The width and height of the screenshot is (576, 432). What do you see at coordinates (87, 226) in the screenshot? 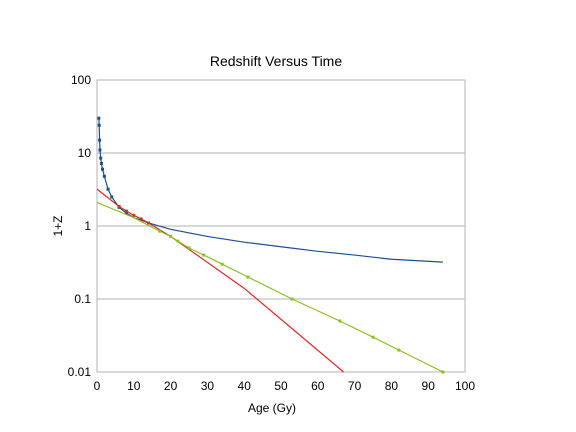
I see `y-tick-label-2: 1` at bounding box center [87, 226].